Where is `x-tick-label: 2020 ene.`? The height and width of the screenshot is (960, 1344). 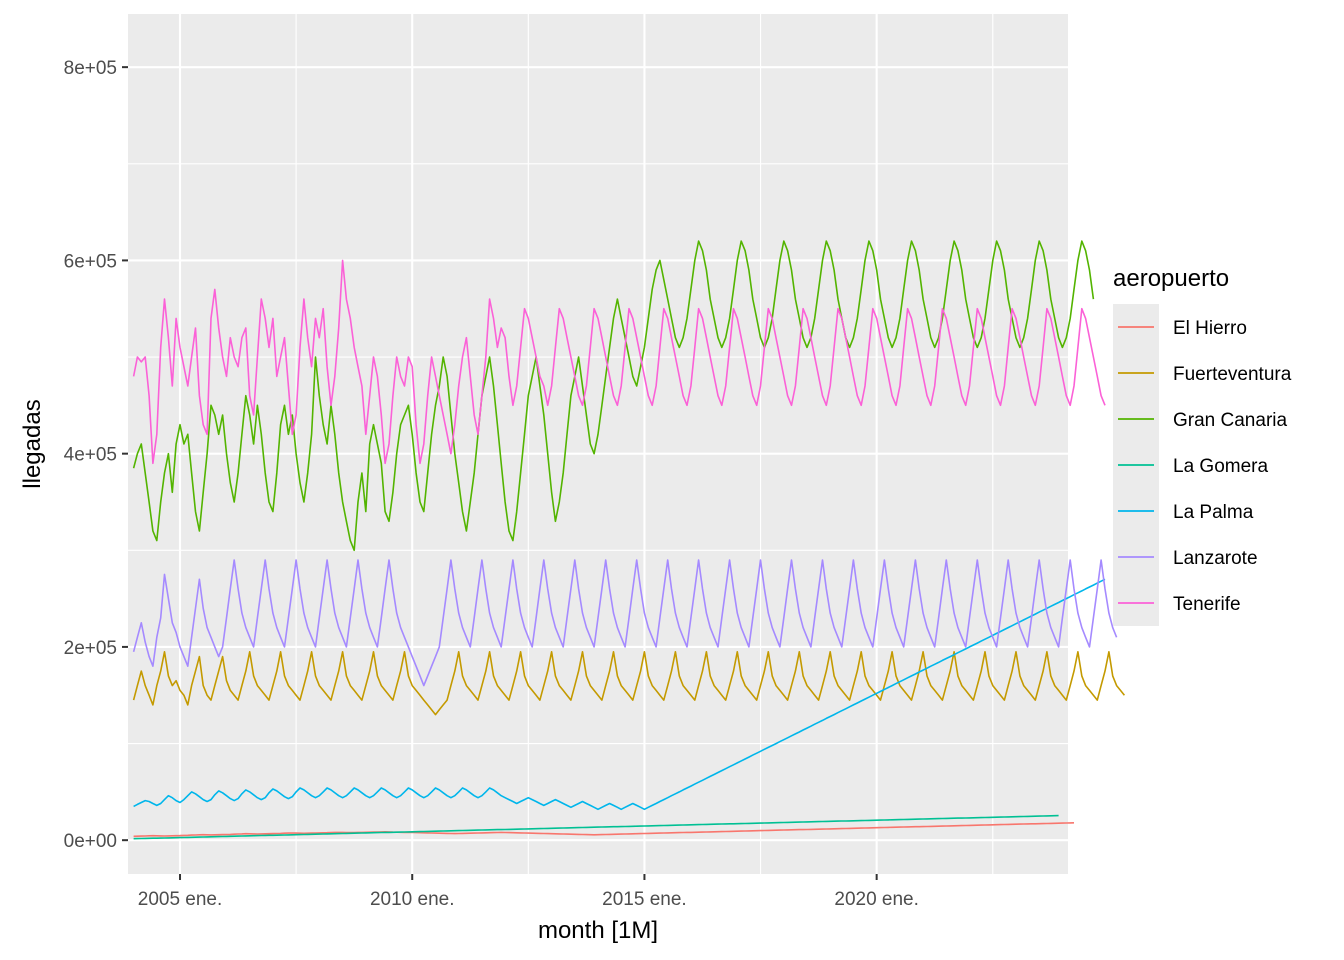 x-tick-label: 2020 ene. is located at coordinates (876, 899).